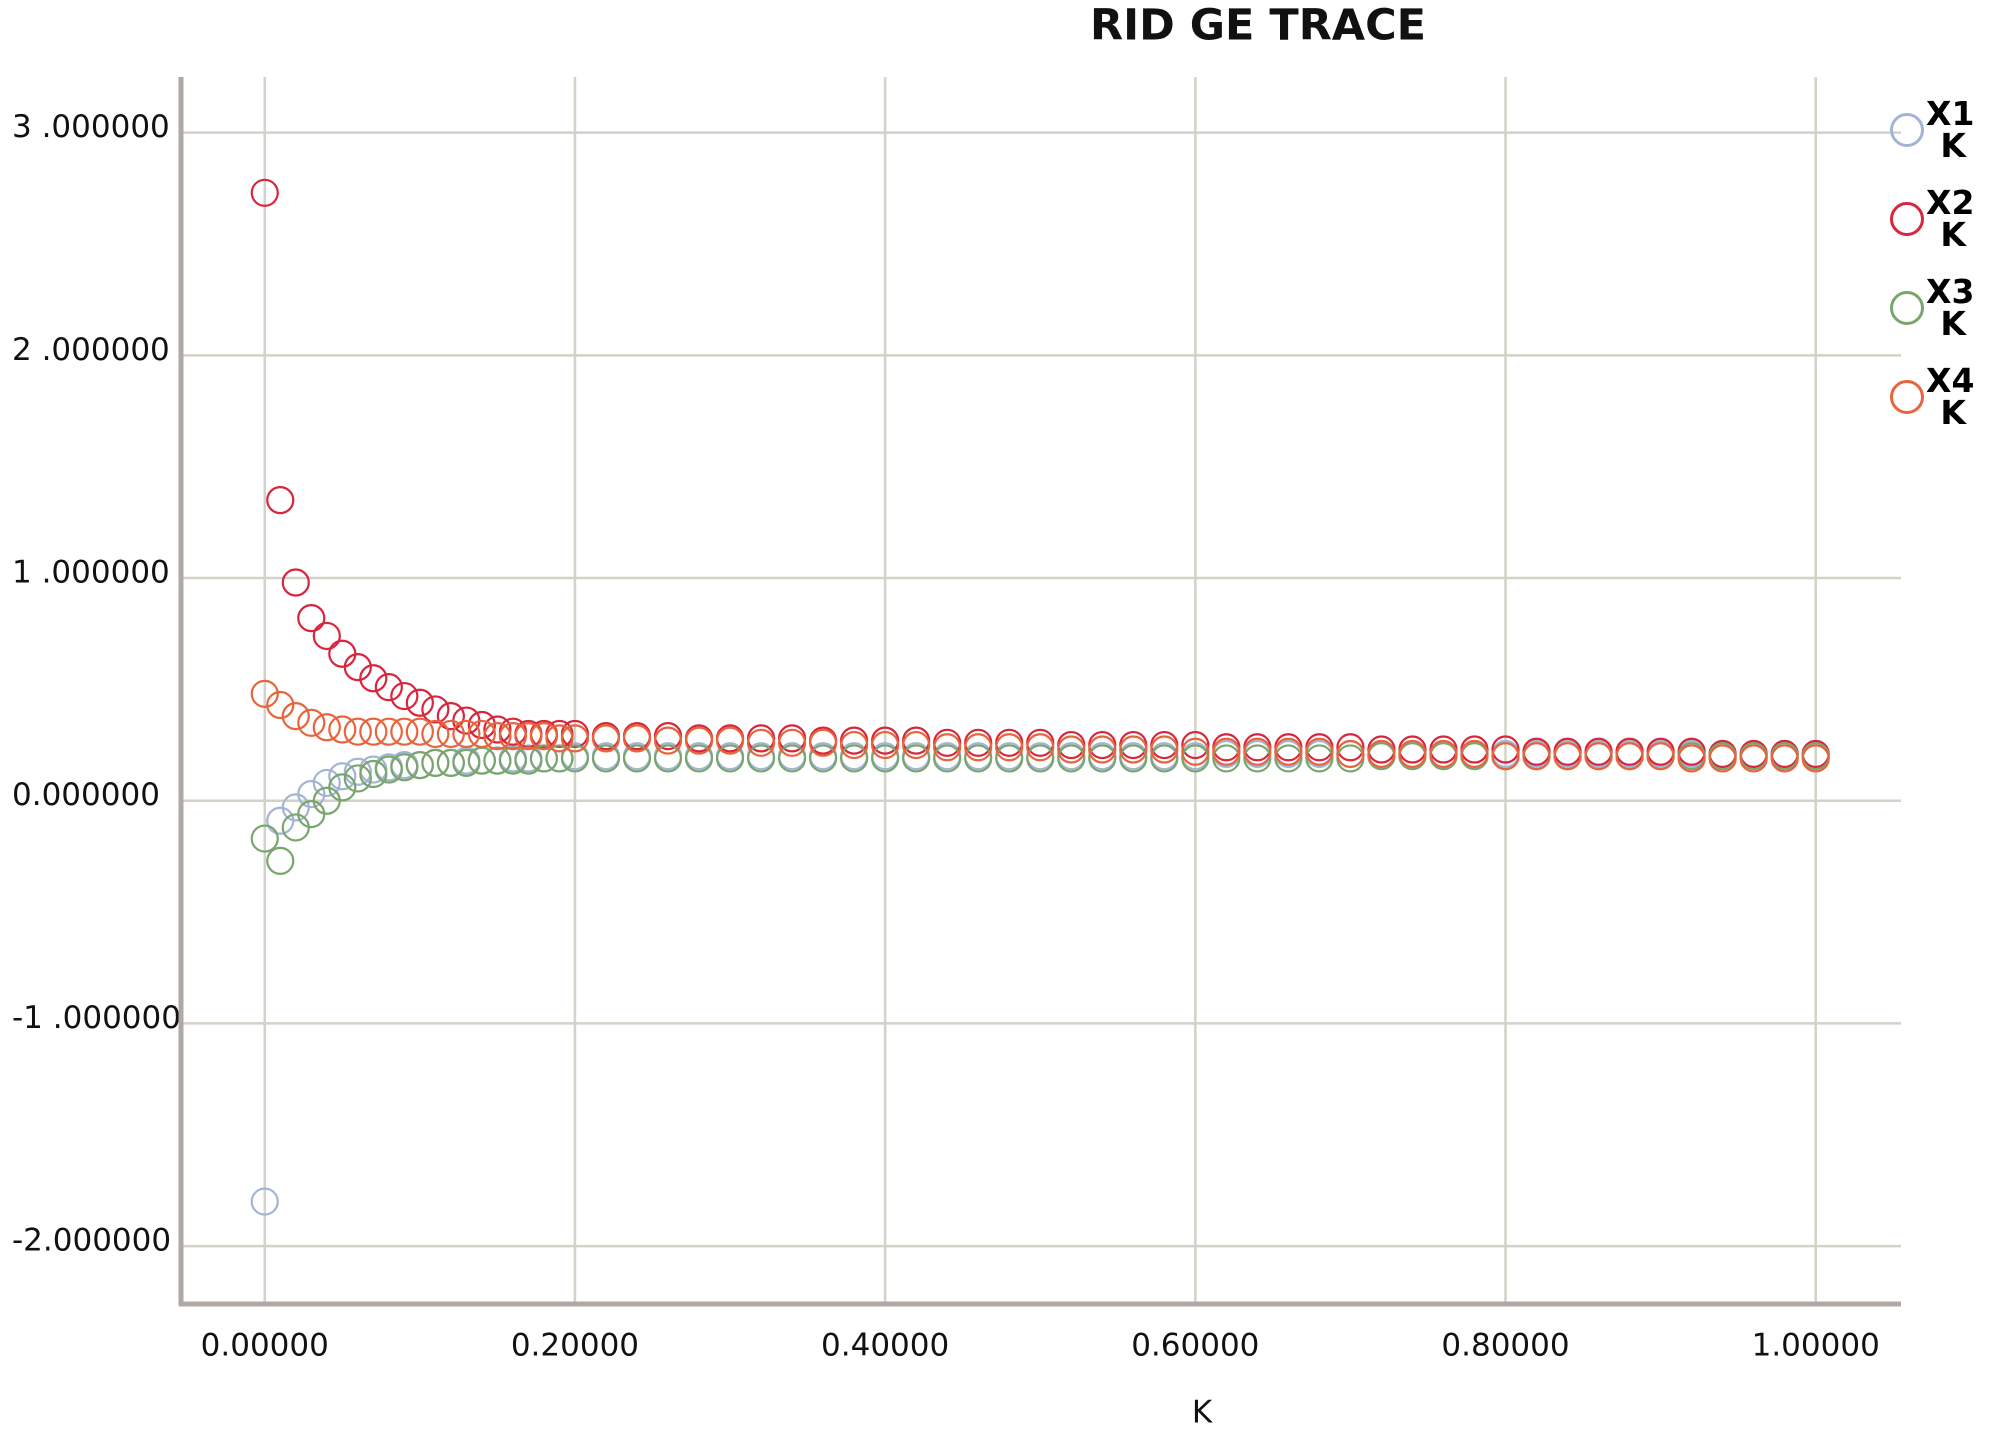 The width and height of the screenshot is (2000, 1450). Describe the element at coordinates (91, 1241) in the screenshot. I see `y-tick-label: -2.000000` at that location.